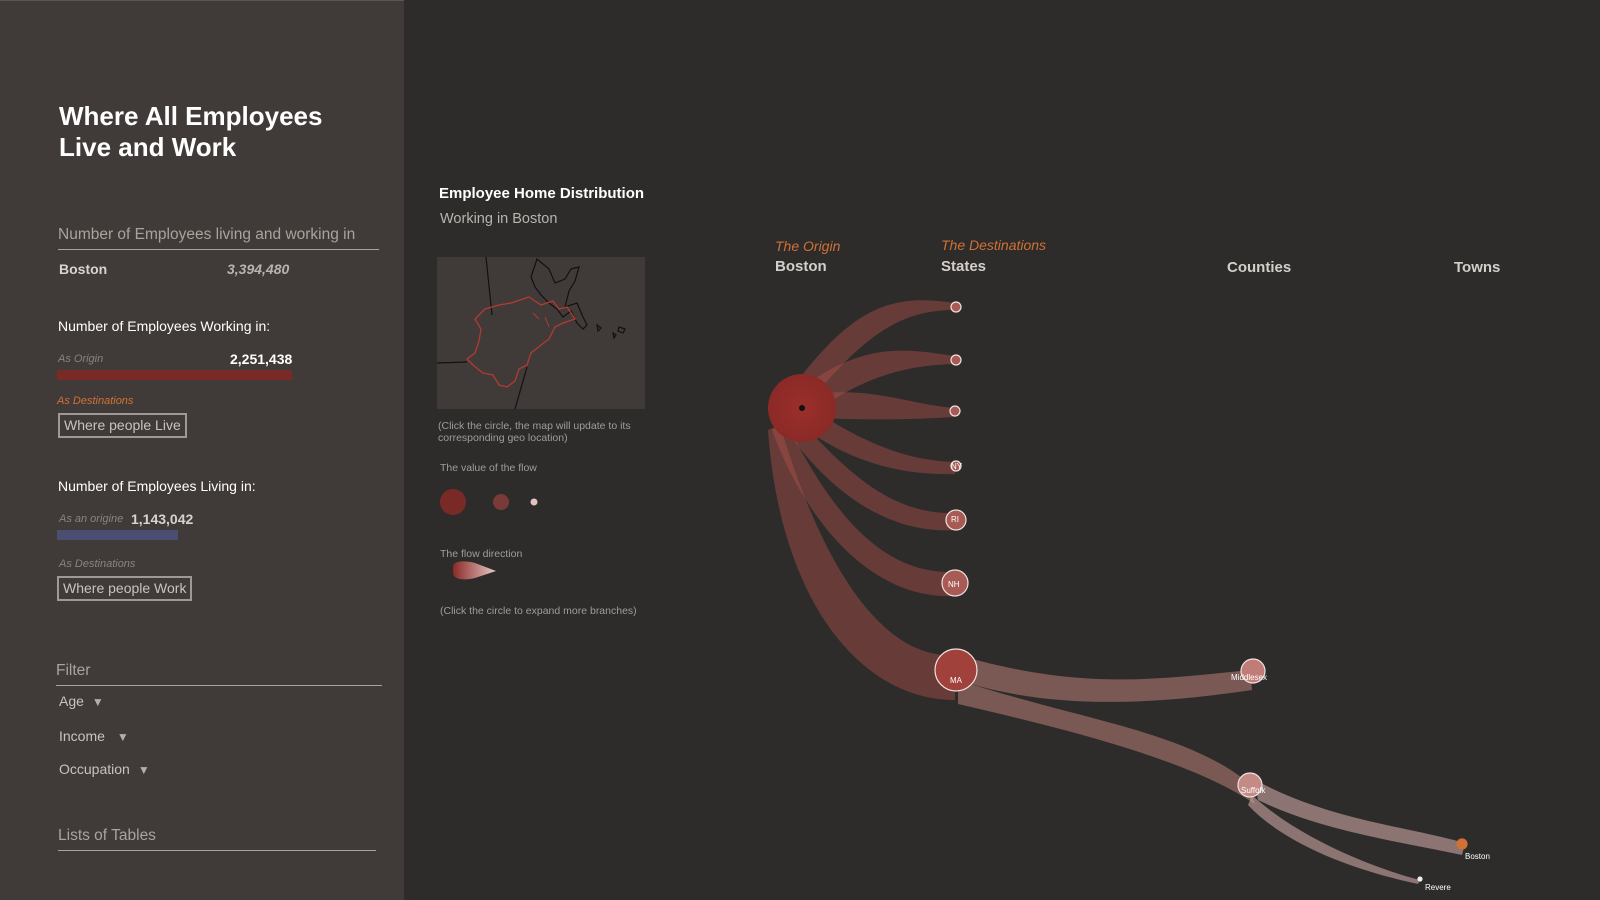 This screenshot has height=900, width=1600. I want to click on filter-income-dropdown: Income ▼, so click(94, 736).